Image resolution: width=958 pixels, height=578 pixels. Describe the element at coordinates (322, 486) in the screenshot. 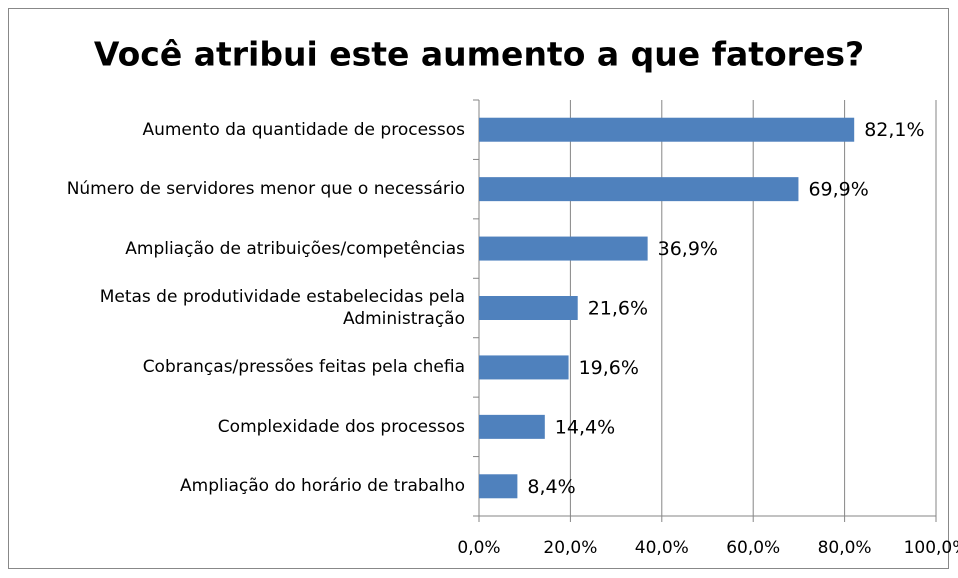

I see `y-tick-label: Ampliação do horário de trabalho` at that location.